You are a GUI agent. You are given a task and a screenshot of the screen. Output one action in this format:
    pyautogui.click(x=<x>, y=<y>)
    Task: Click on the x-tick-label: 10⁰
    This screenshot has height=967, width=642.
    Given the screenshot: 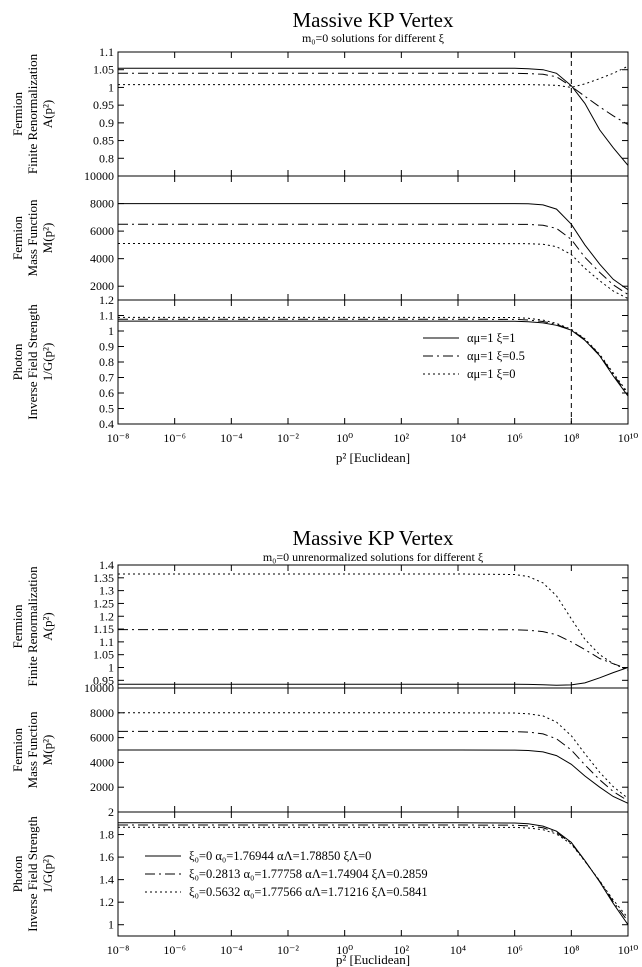 What is the action you would take?
    pyautogui.click(x=344, y=438)
    